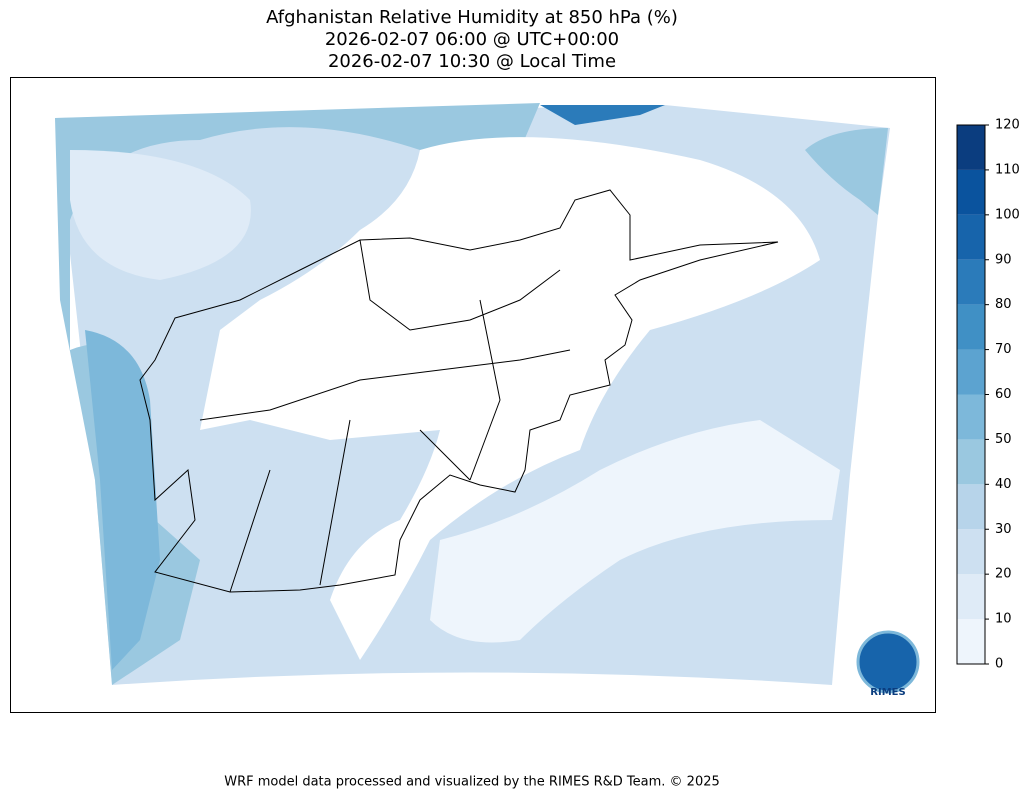  I want to click on colorbar-tick-label: 80, so click(1003, 304).